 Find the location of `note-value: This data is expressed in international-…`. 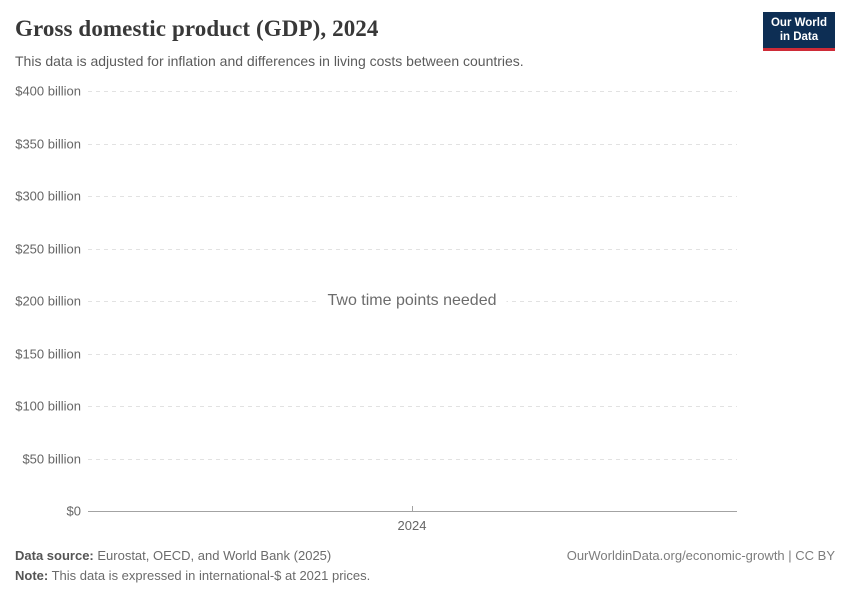

note-value: This data is expressed in international-… is located at coordinates (209, 575).